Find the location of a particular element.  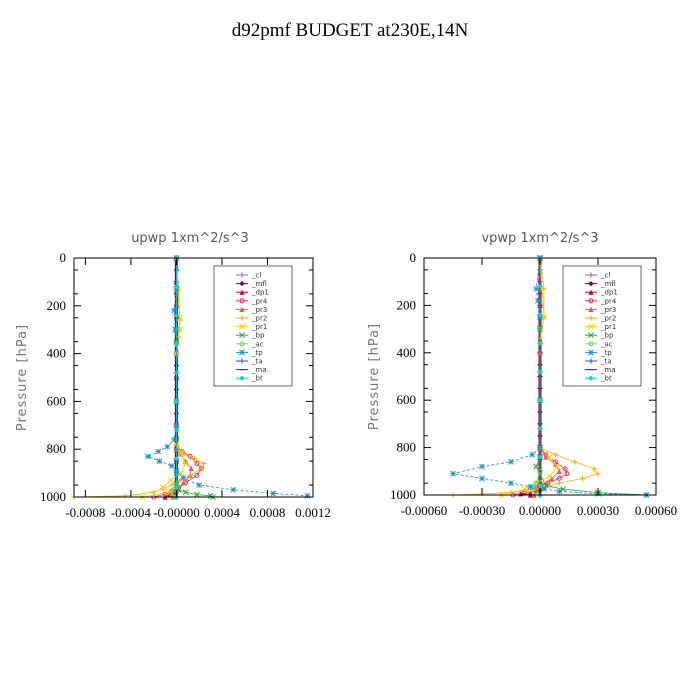

legend-item: _ac is located at coordinates (599, 344).